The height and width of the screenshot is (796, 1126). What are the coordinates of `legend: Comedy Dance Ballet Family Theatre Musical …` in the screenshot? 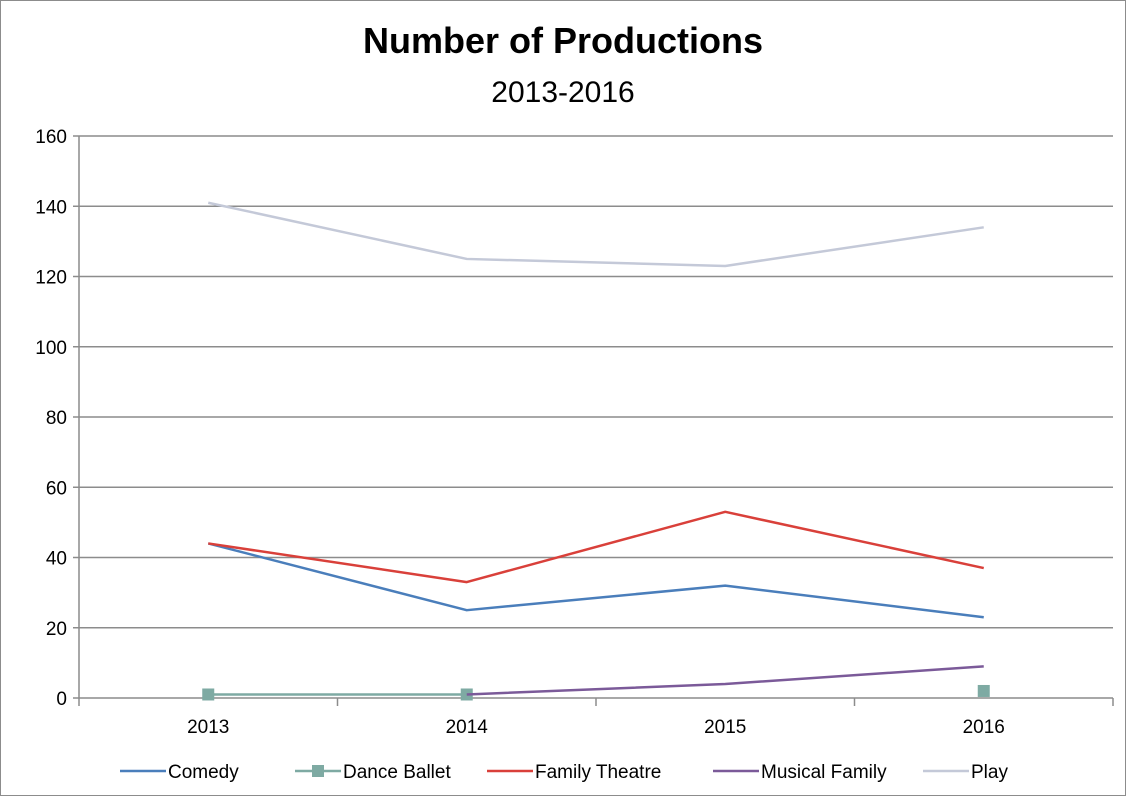 It's located at (564, 772).